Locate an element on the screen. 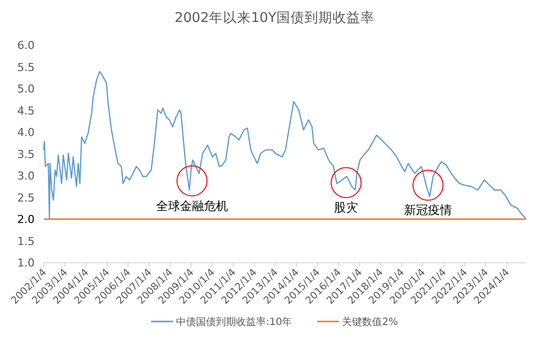 This screenshot has height=341, width=549. y-tick-label: 5.0 is located at coordinates (26, 89).